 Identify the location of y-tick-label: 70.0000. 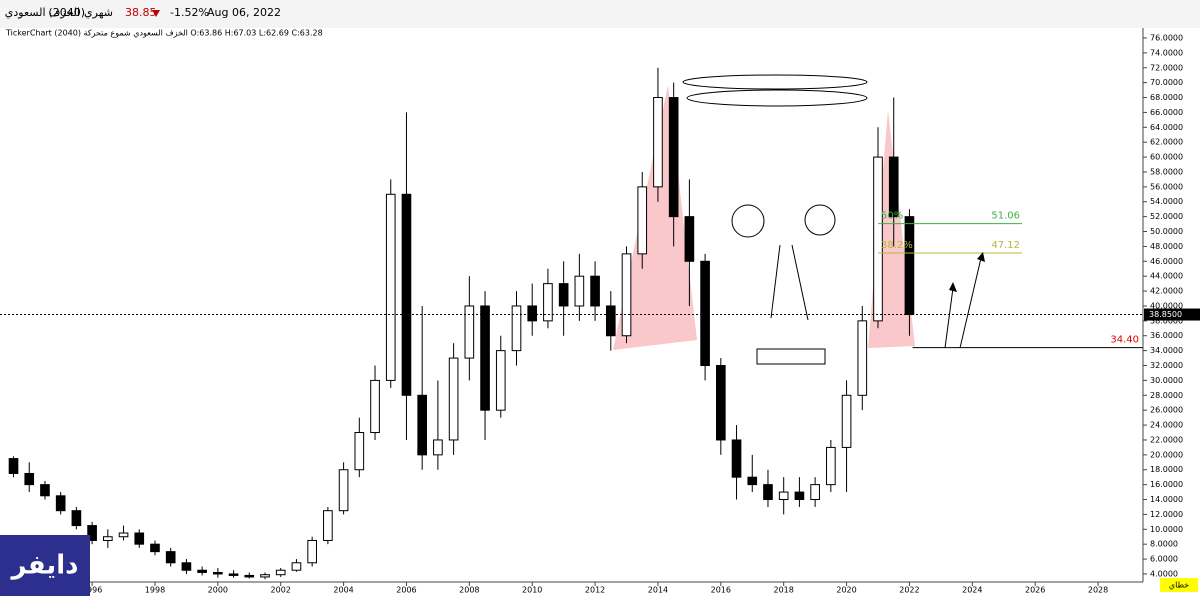
(1166, 82).